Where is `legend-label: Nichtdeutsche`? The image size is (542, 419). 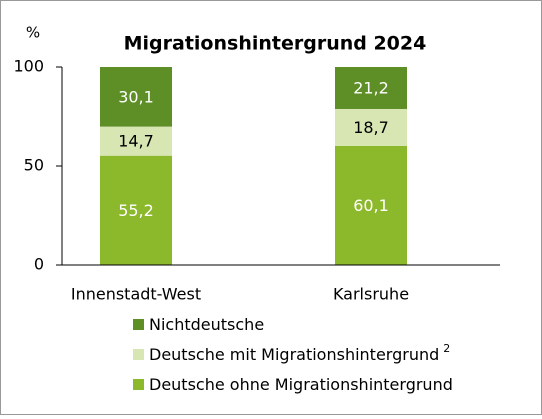 legend-label: Nichtdeutsche is located at coordinates (206, 324).